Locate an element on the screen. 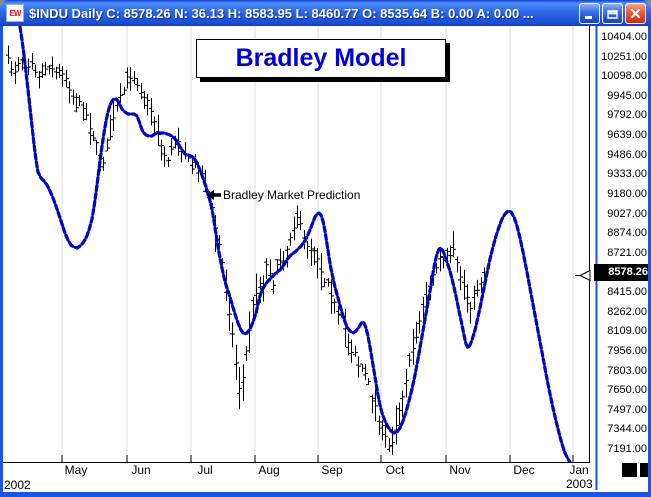 Image resolution: width=651 pixels, height=497 pixels. x-axis-label-jul: Jul is located at coordinates (205, 470).